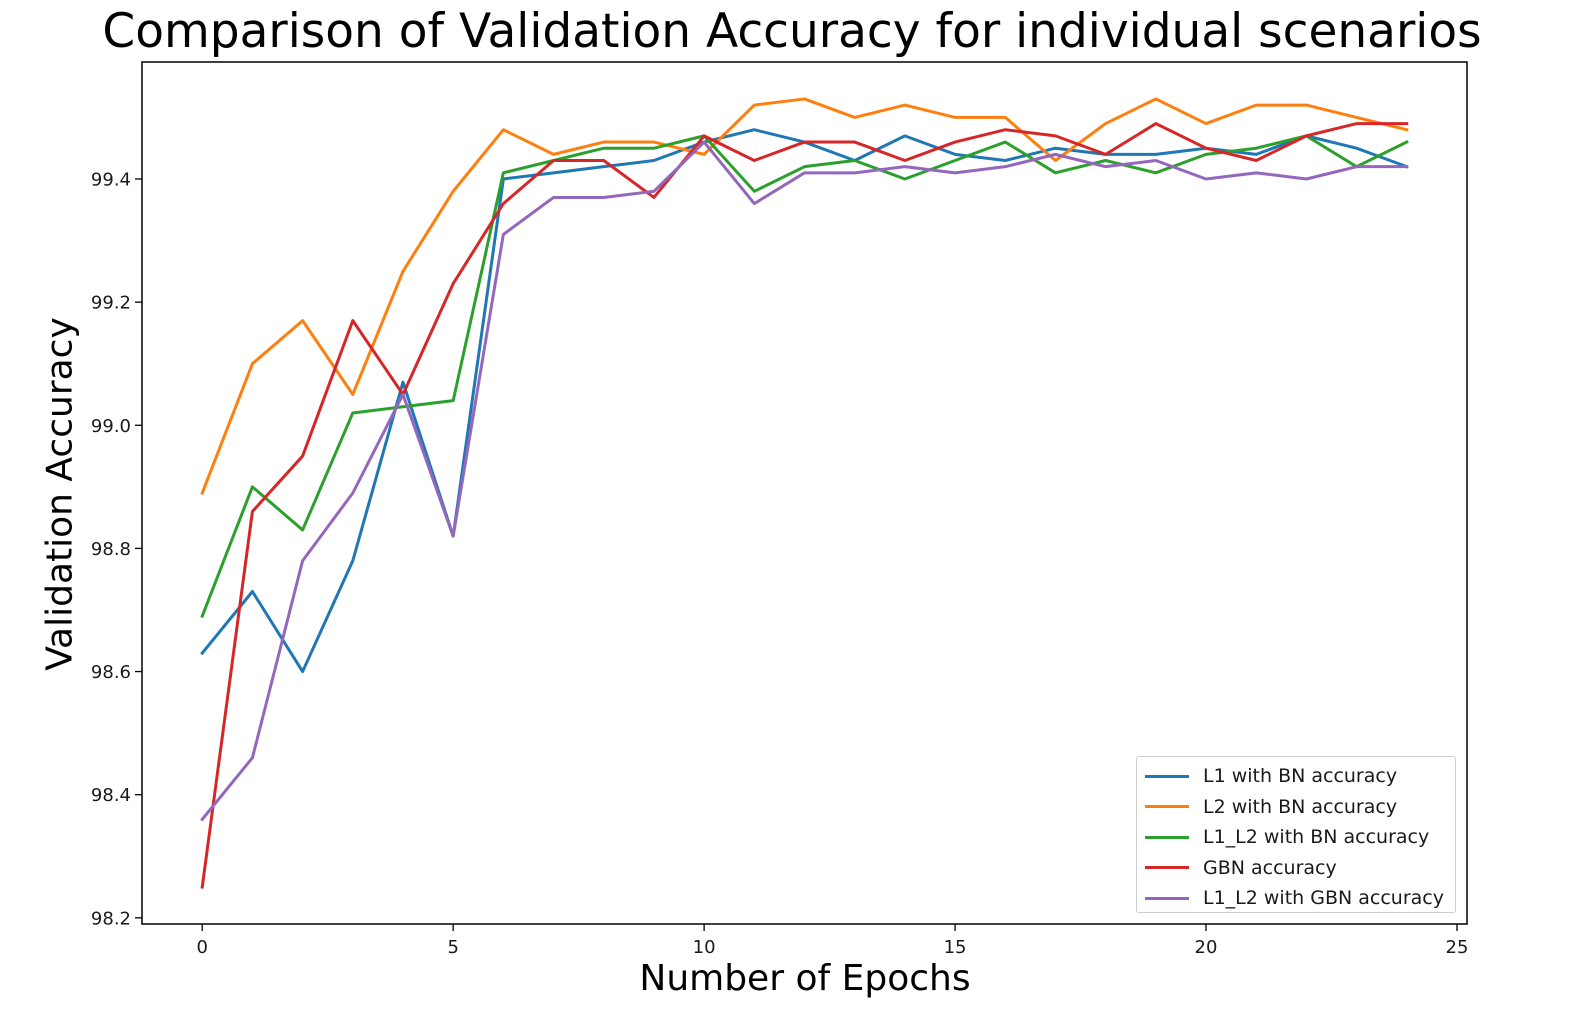 The image size is (1584, 1034). I want to click on y-tick-label: 98.6, so click(111, 672).